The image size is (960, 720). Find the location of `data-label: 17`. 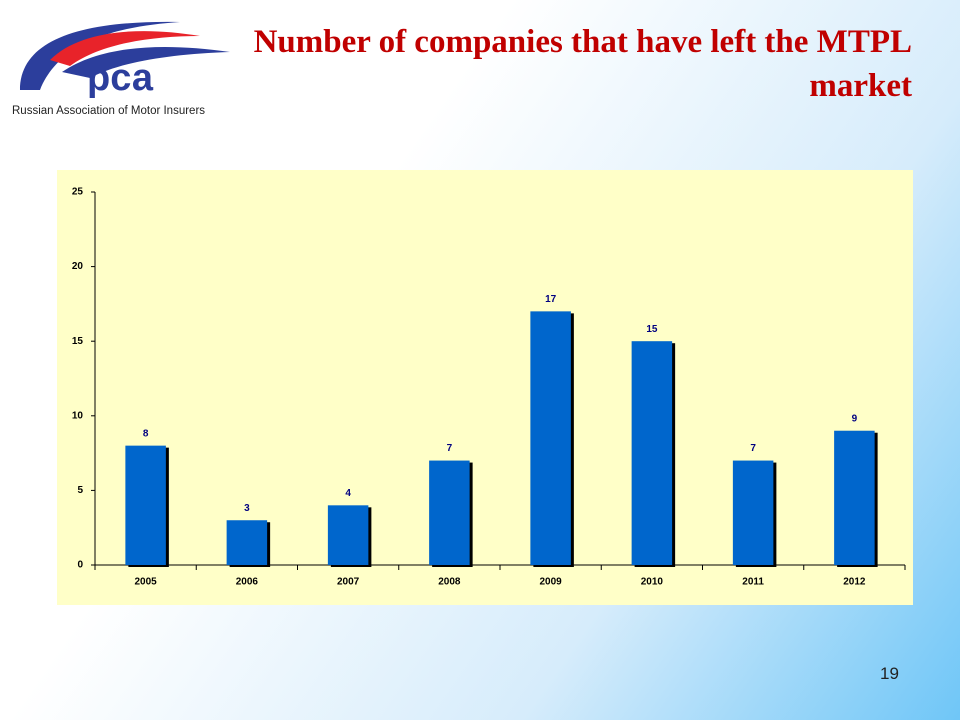

data-label: 17 is located at coordinates (551, 299).